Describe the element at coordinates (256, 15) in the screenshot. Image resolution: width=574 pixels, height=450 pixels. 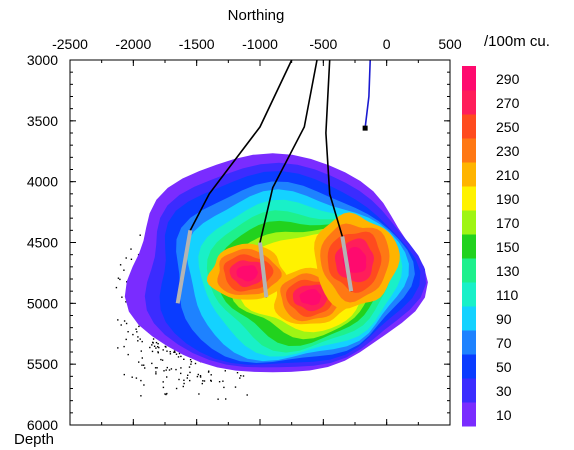
I see `x-axis-title: Northing` at that location.